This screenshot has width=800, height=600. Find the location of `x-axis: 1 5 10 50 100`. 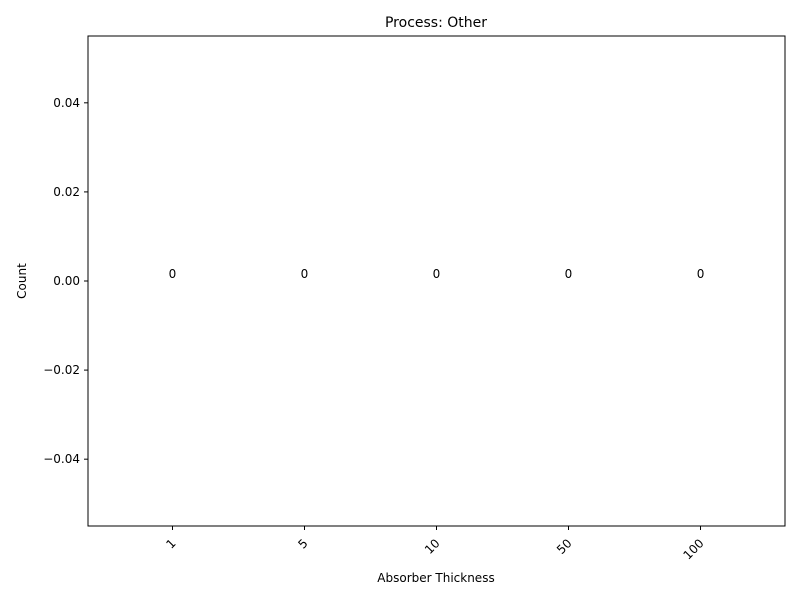

x-axis: 1 5 10 50 100 is located at coordinates (435, 544).